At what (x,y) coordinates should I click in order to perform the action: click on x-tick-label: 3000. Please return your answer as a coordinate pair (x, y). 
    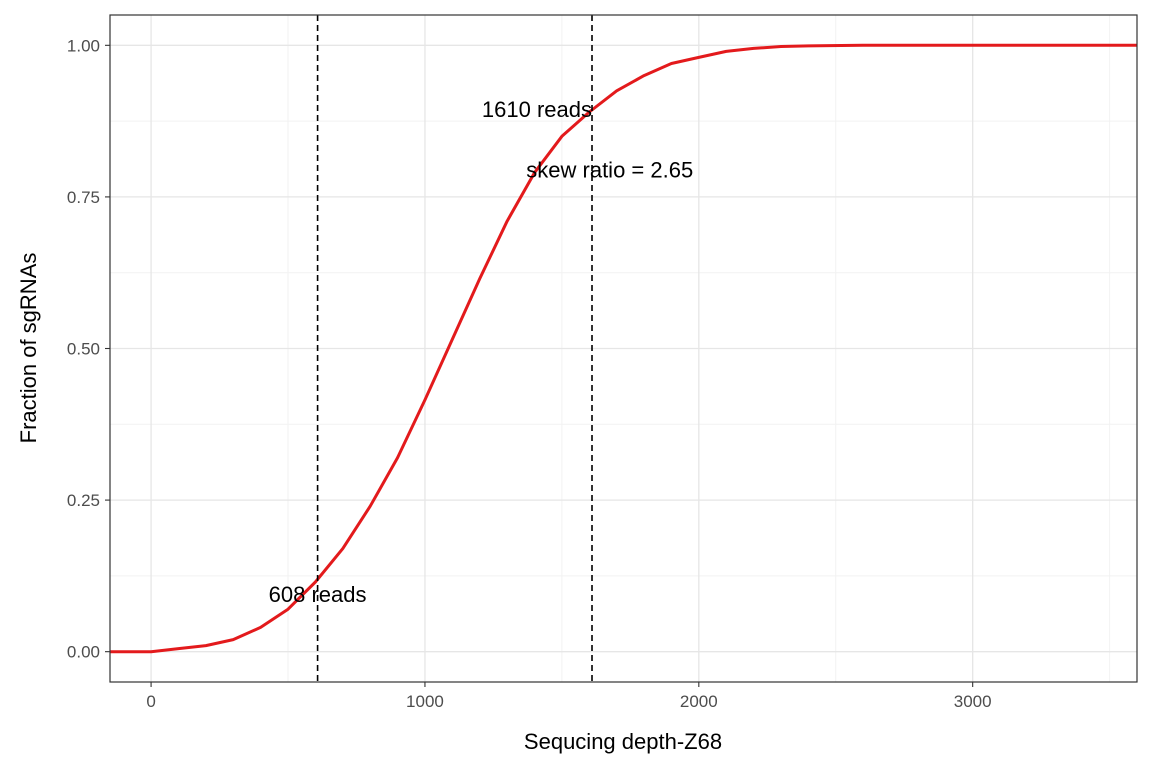
    Looking at the image, I should click on (973, 701).